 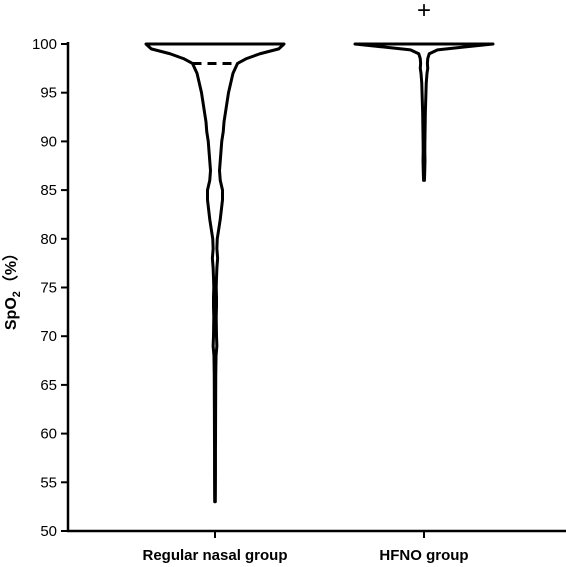 I want to click on y-tick-label: 60, so click(x=48, y=434).